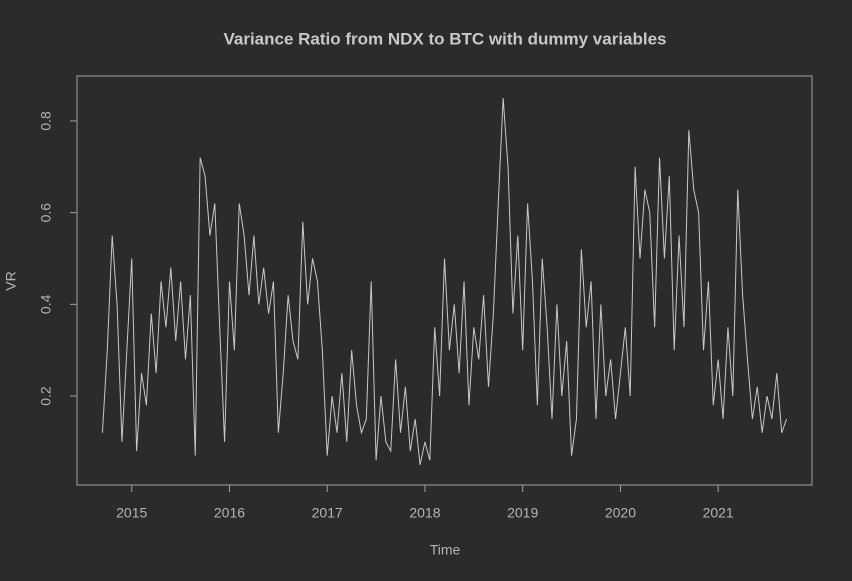 The width and height of the screenshot is (852, 581). Describe the element at coordinates (46, 396) in the screenshot. I see `y-tick-label: 0.2` at that location.